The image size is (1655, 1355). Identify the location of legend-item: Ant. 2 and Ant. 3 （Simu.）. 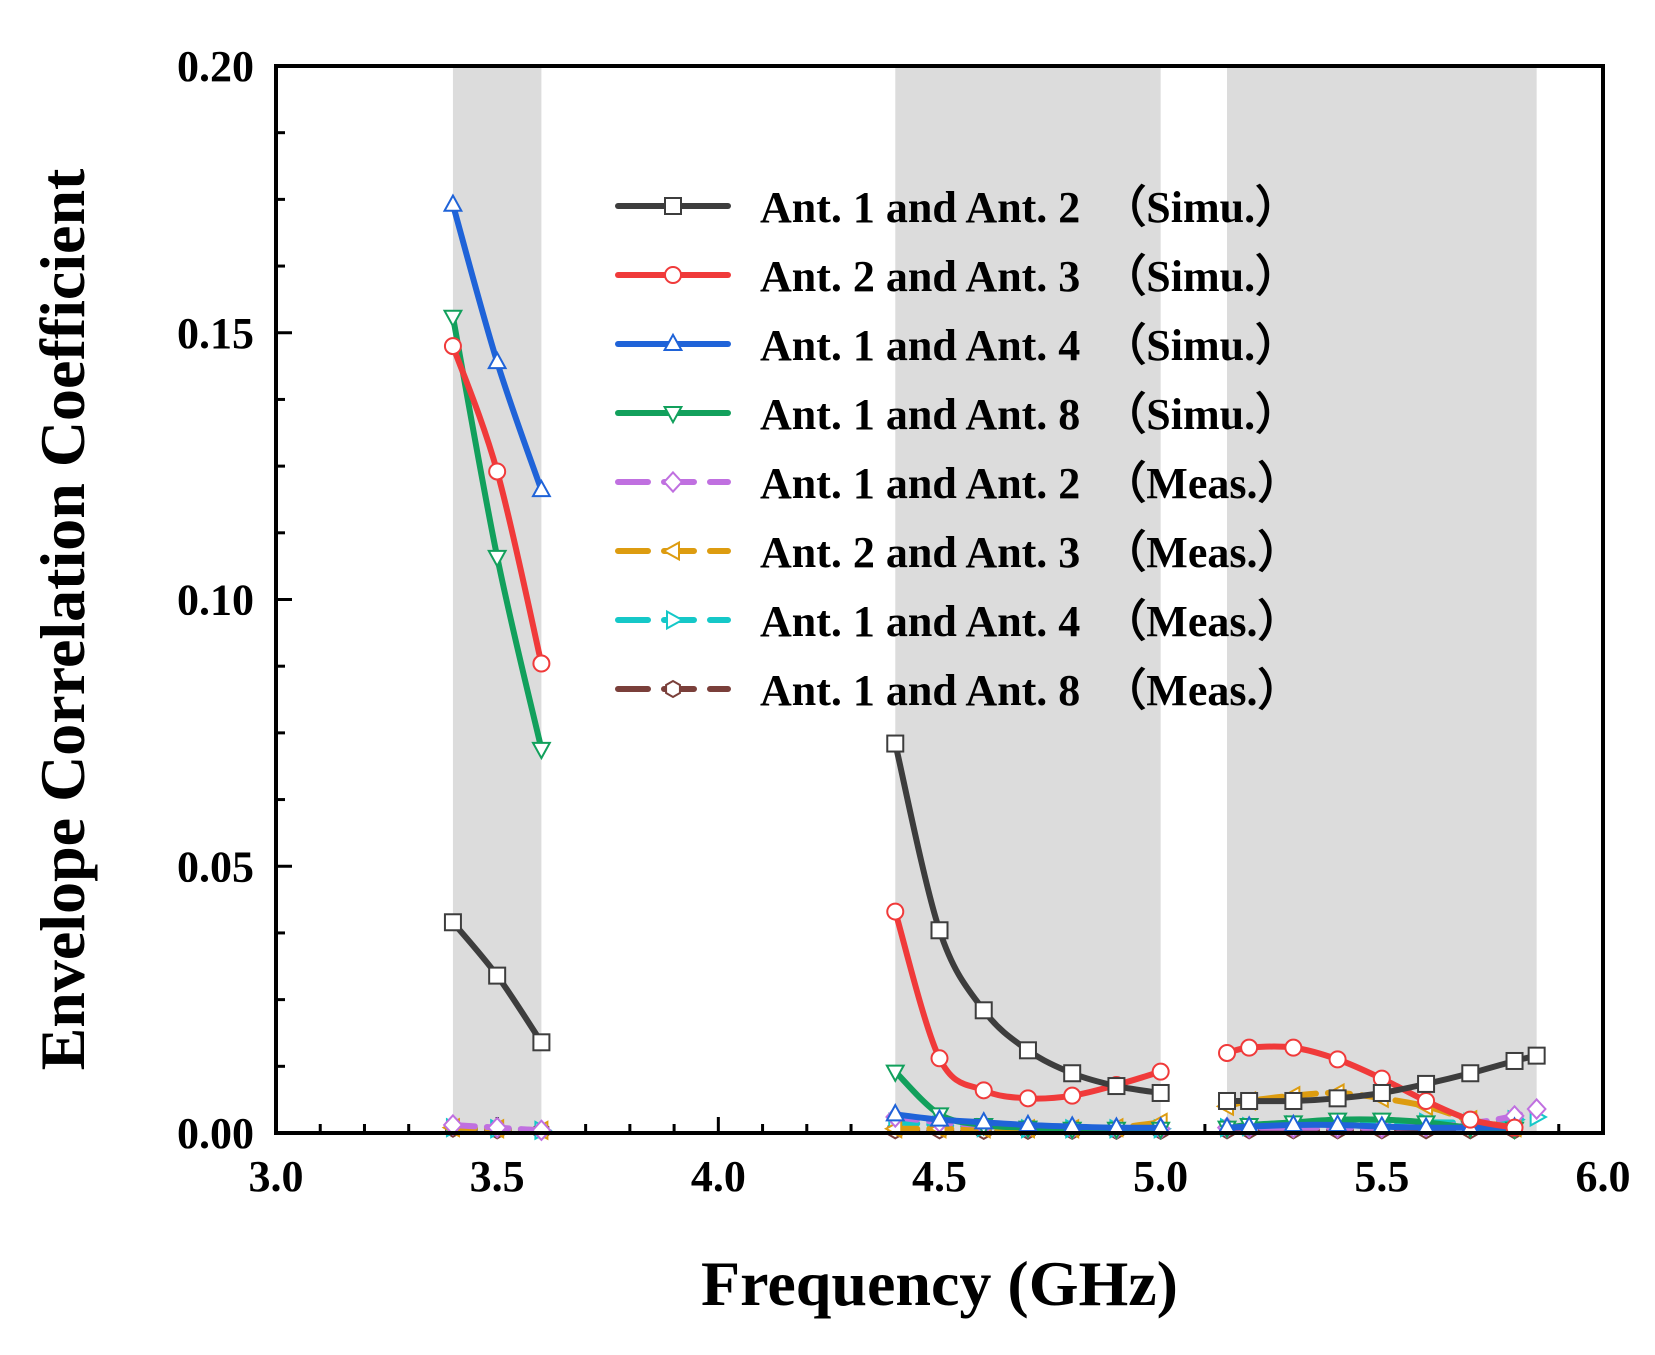
(957, 276).